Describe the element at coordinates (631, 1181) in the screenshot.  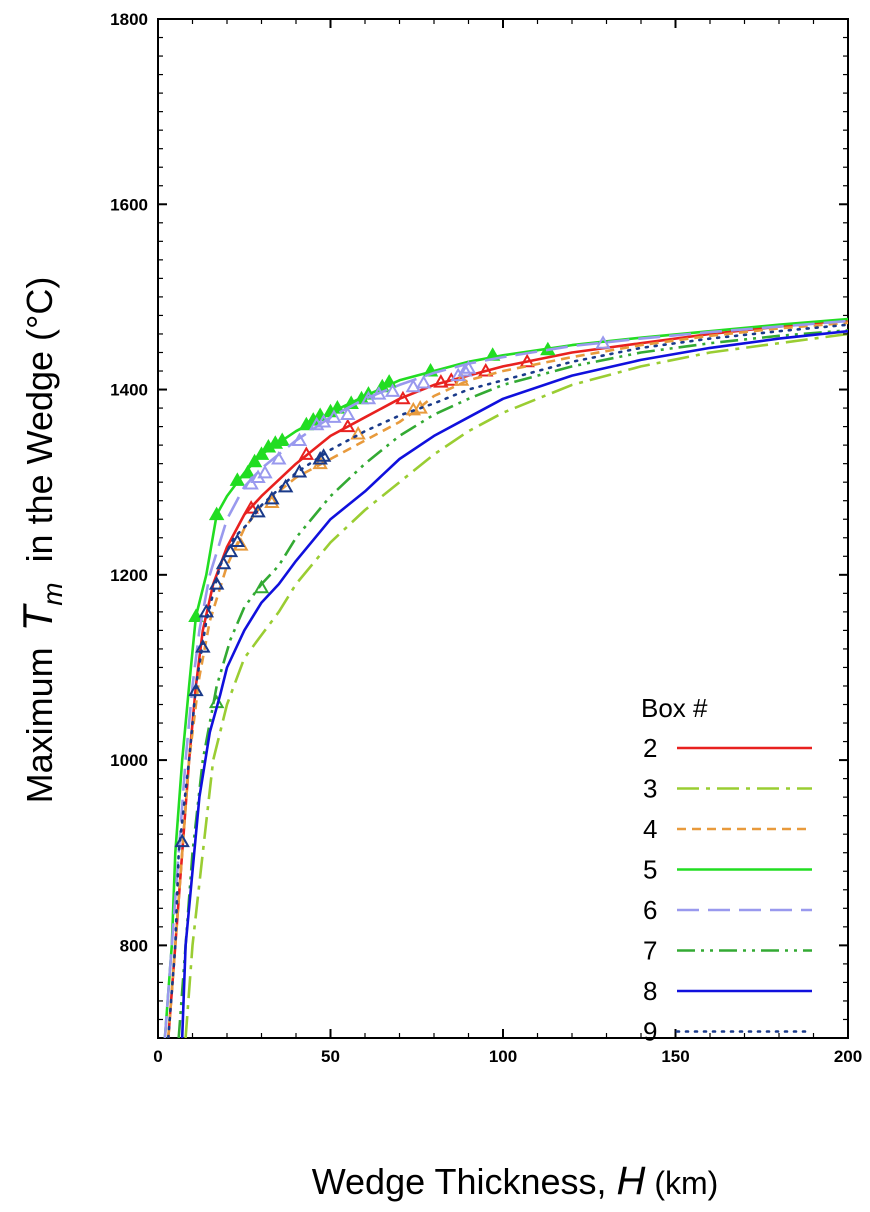
I see `x-axis-title-var: H` at that location.